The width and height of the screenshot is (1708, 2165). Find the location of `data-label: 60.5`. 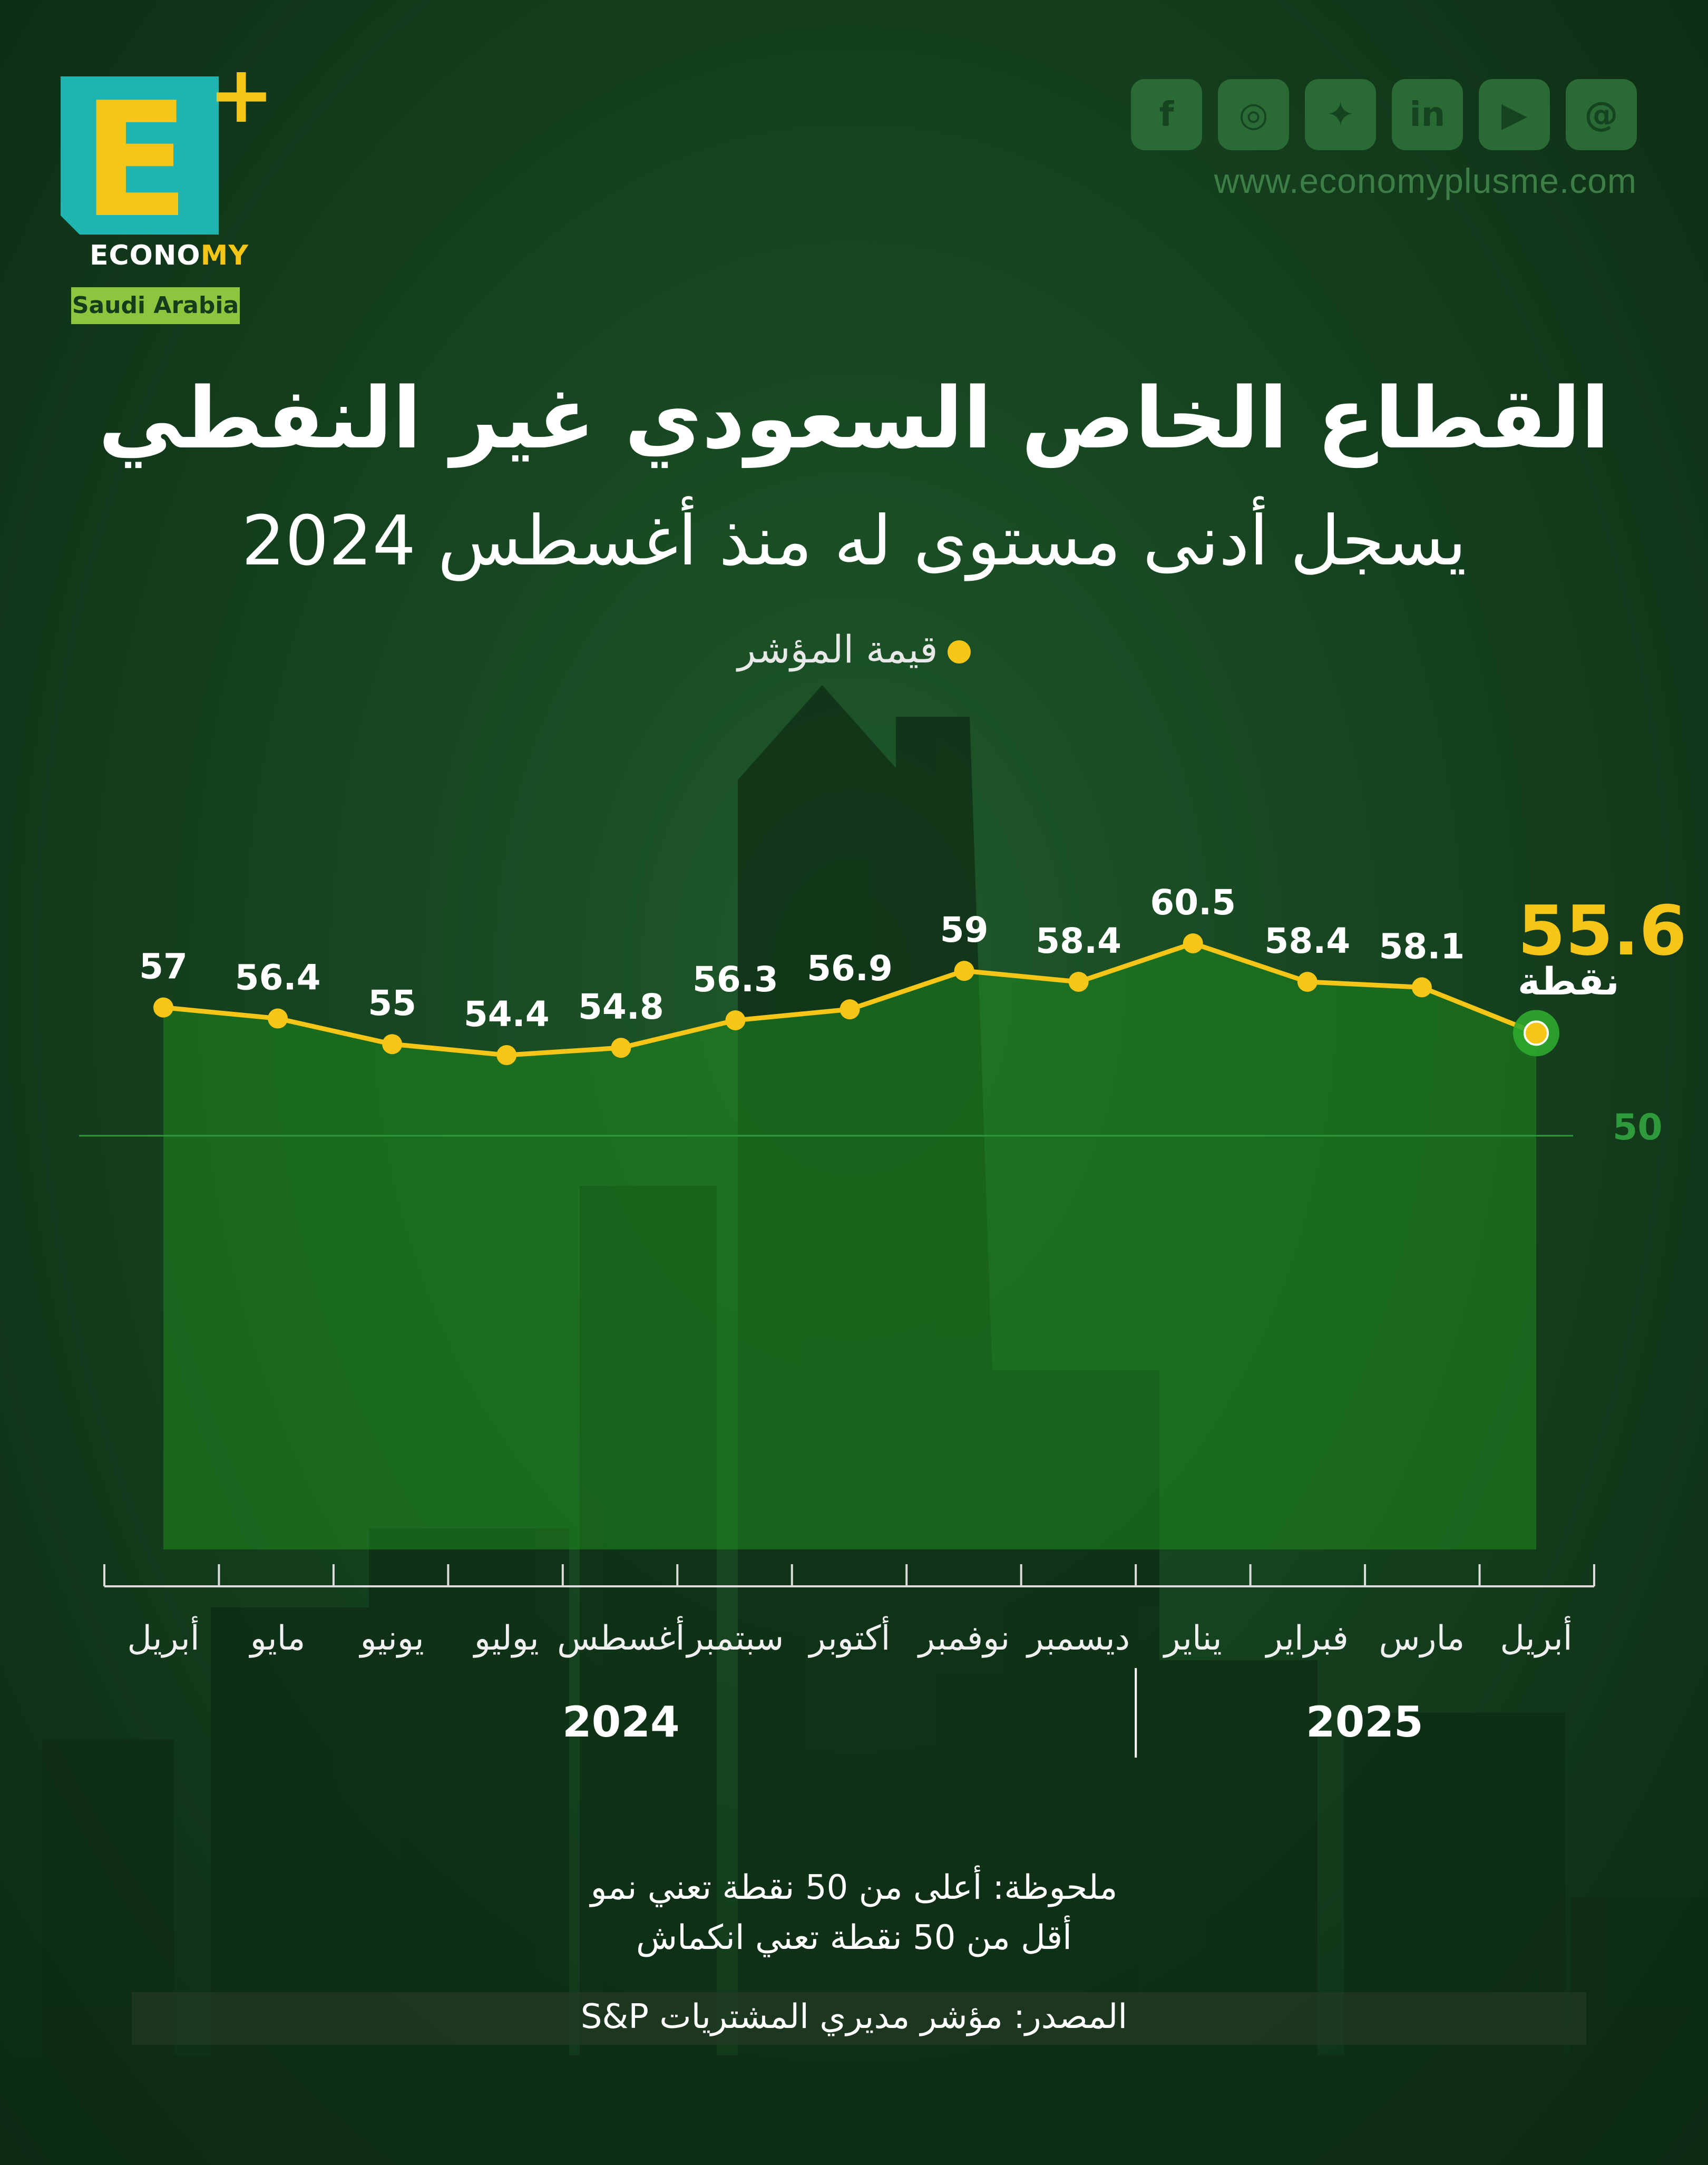

data-label: 60.5 is located at coordinates (1193, 902).